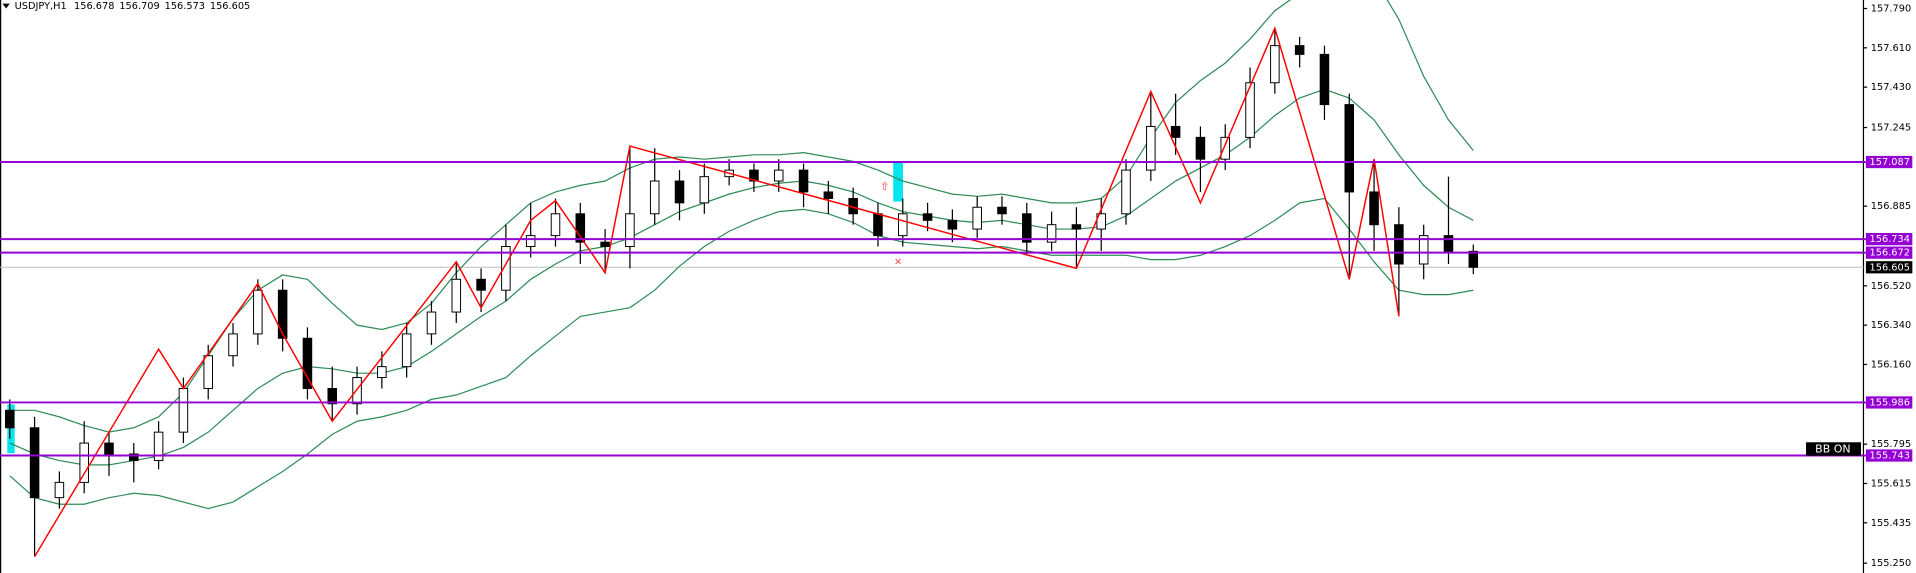  What do you see at coordinates (1891, 523) in the screenshot?
I see `y-tick-label: 155.435` at bounding box center [1891, 523].